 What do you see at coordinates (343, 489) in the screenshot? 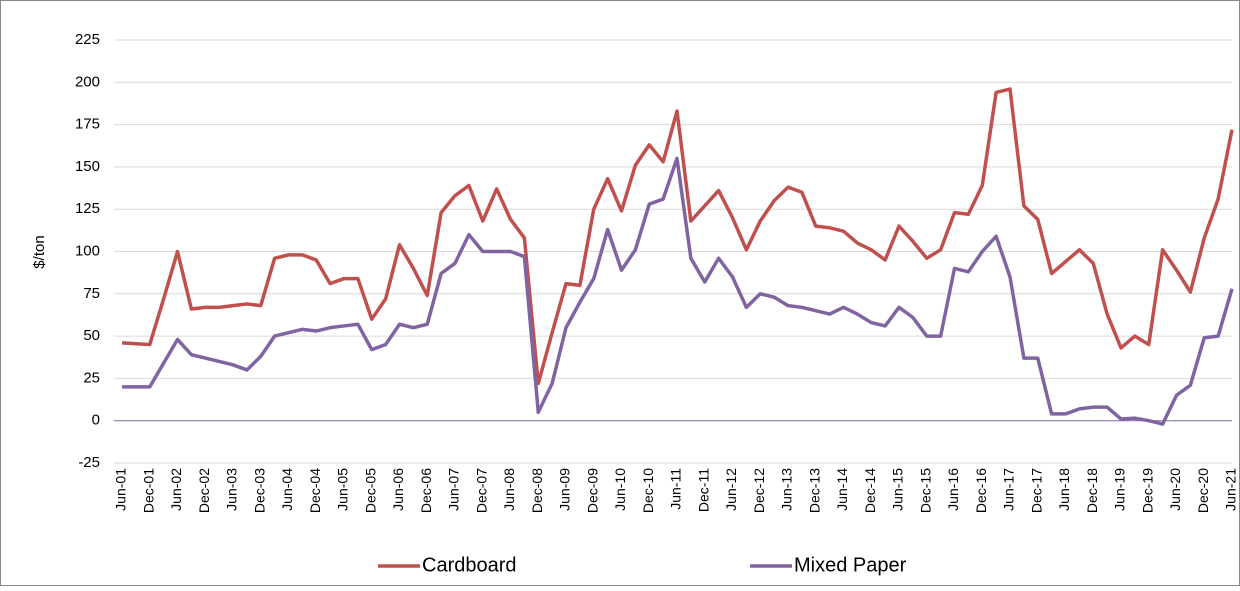
I see `x-tick-label: Jun-05` at bounding box center [343, 489].